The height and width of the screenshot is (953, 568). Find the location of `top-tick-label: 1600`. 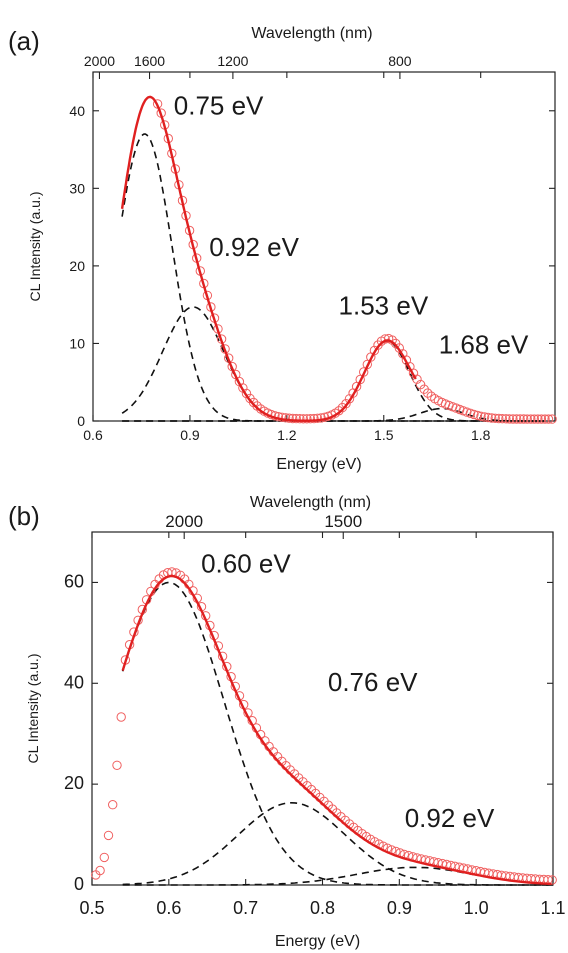

top-tick-label: 1600 is located at coordinates (149, 61).